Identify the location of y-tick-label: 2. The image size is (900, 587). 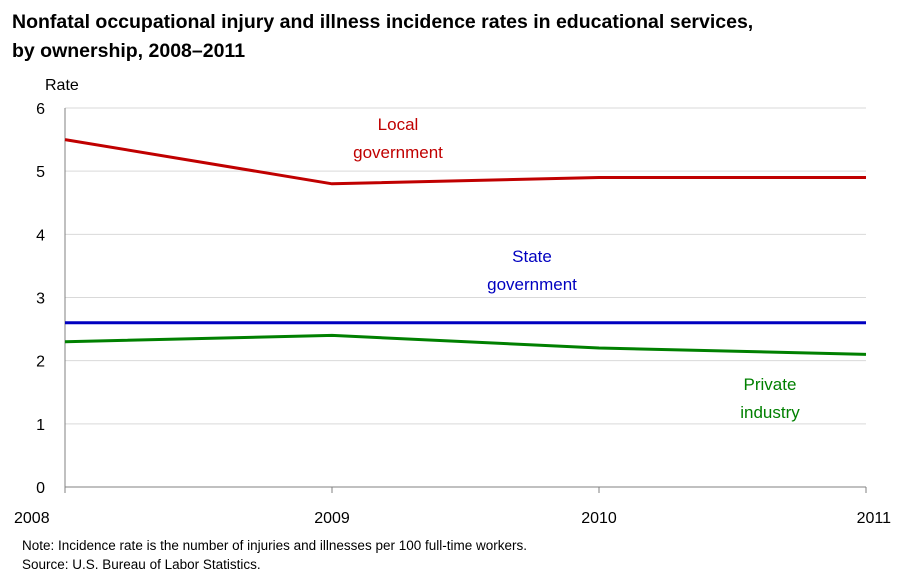
(40, 362).